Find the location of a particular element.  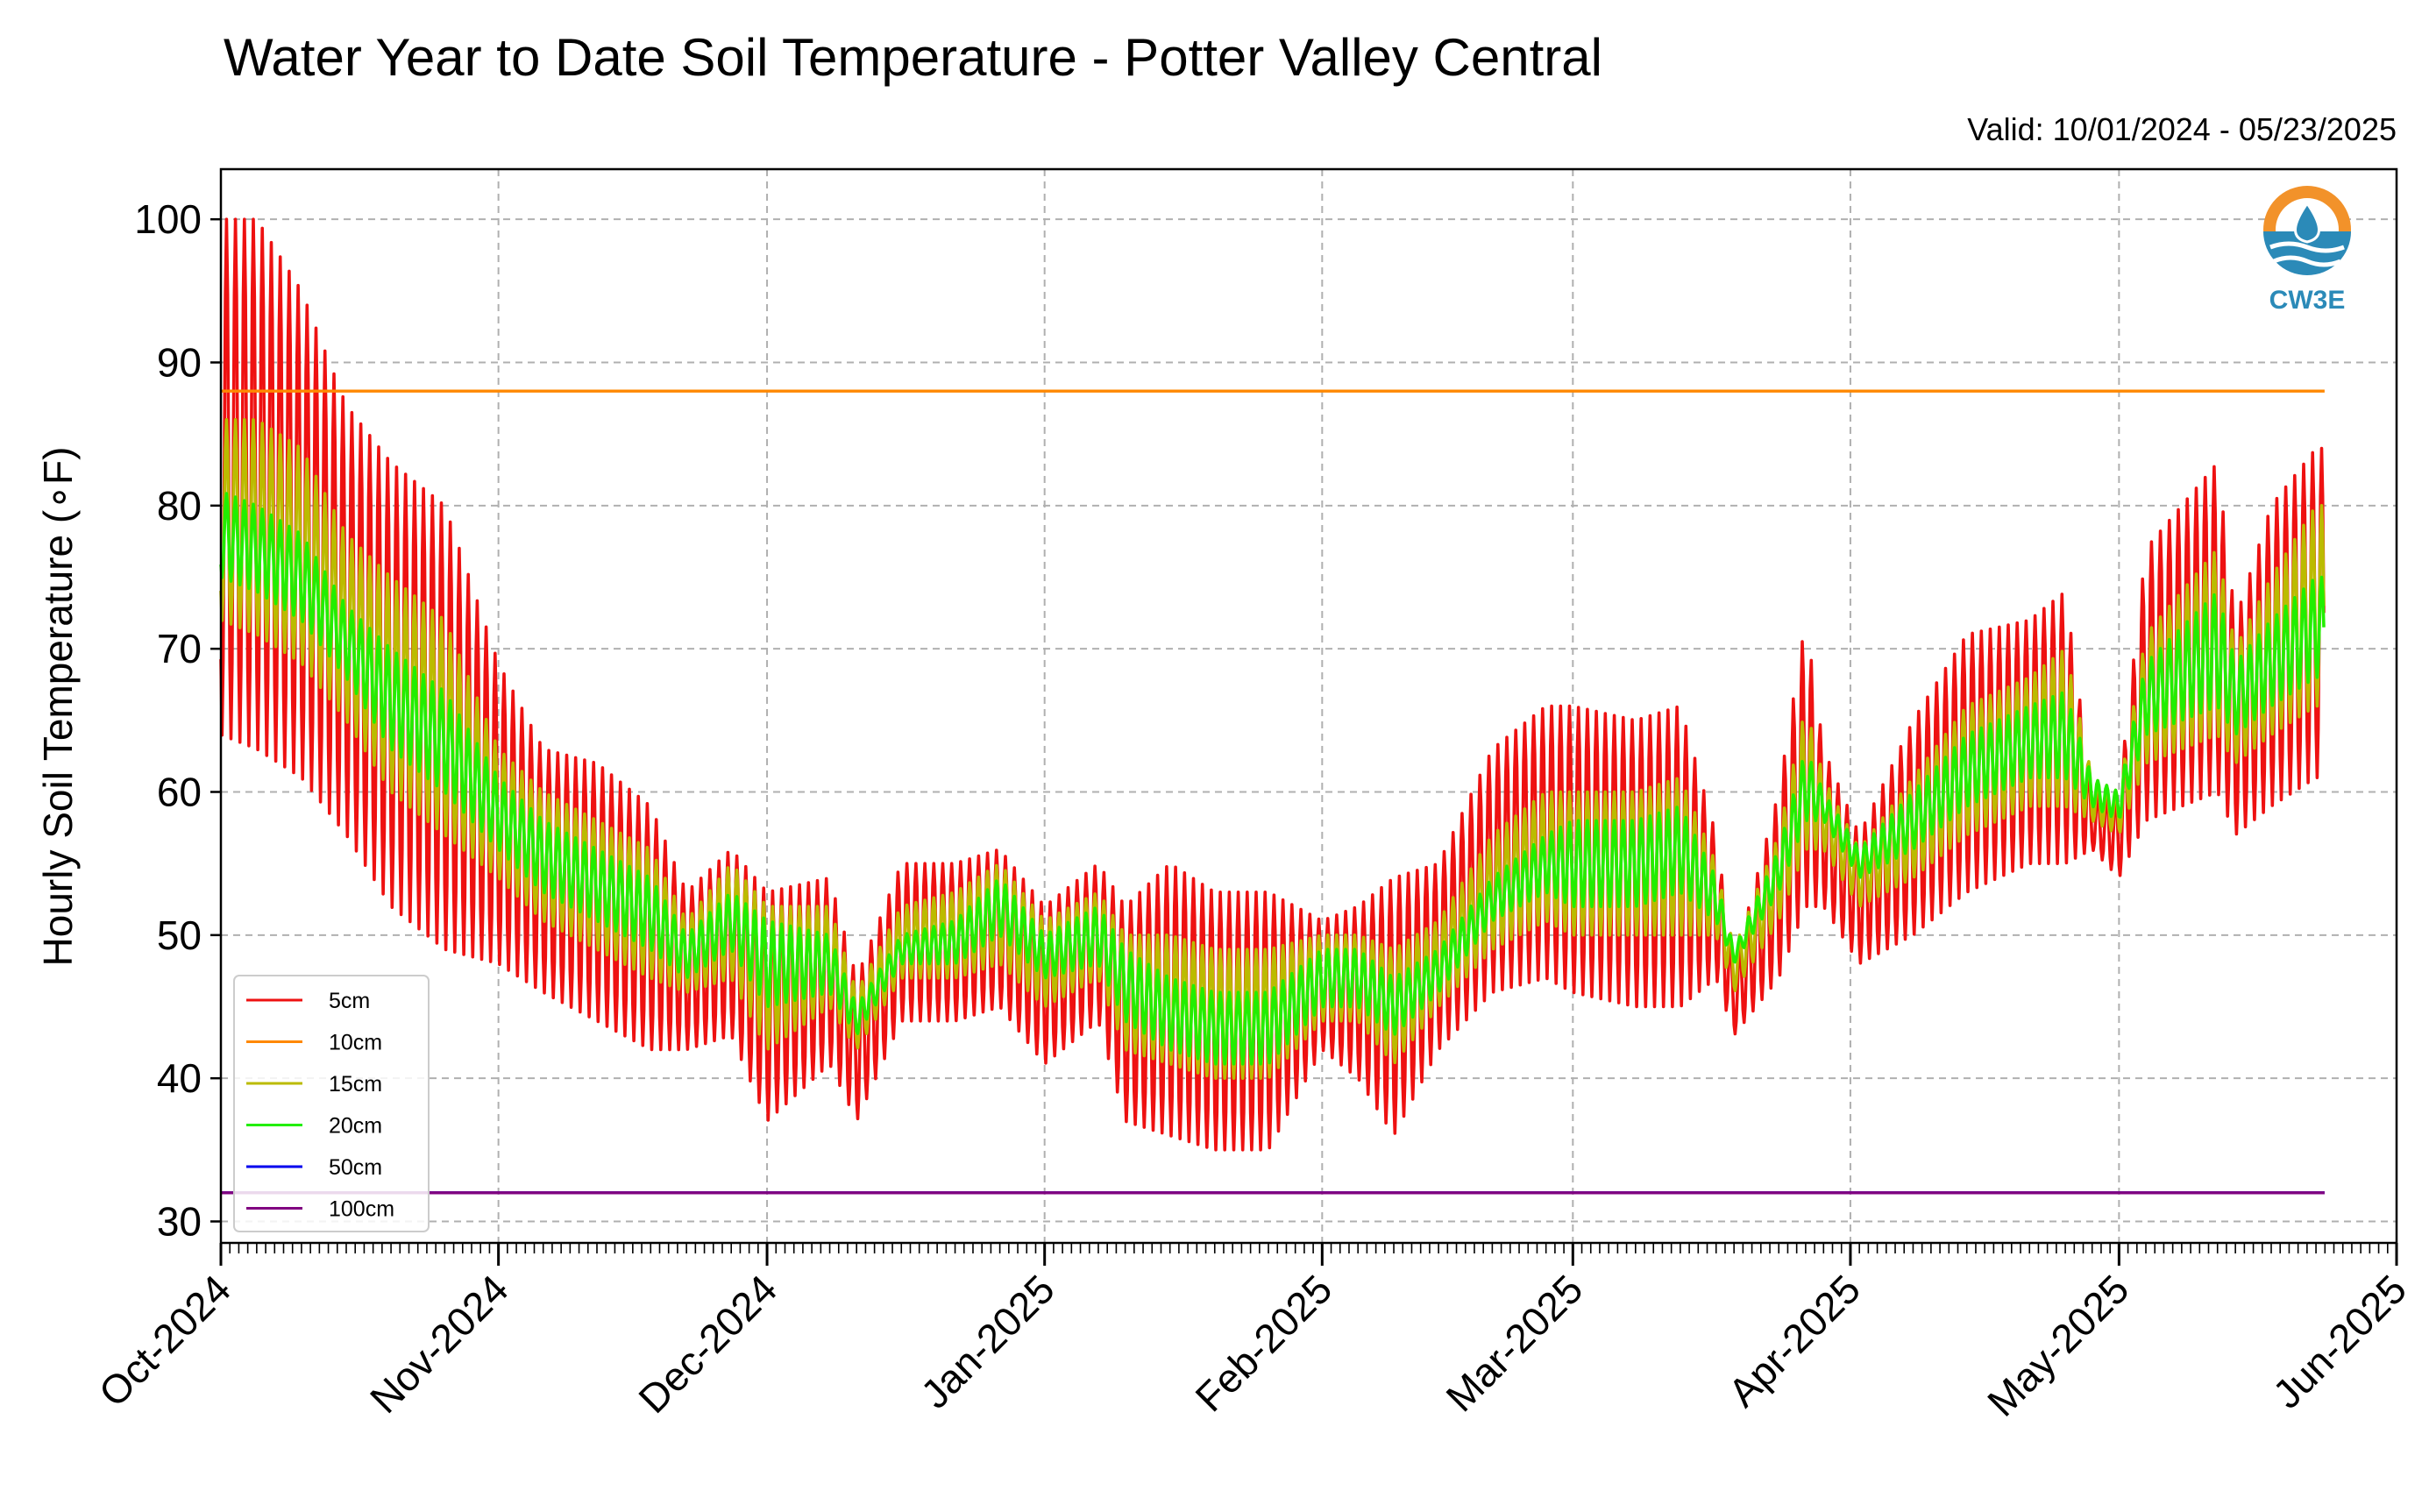

y-tick-label: 40 is located at coordinates (180, 1078).